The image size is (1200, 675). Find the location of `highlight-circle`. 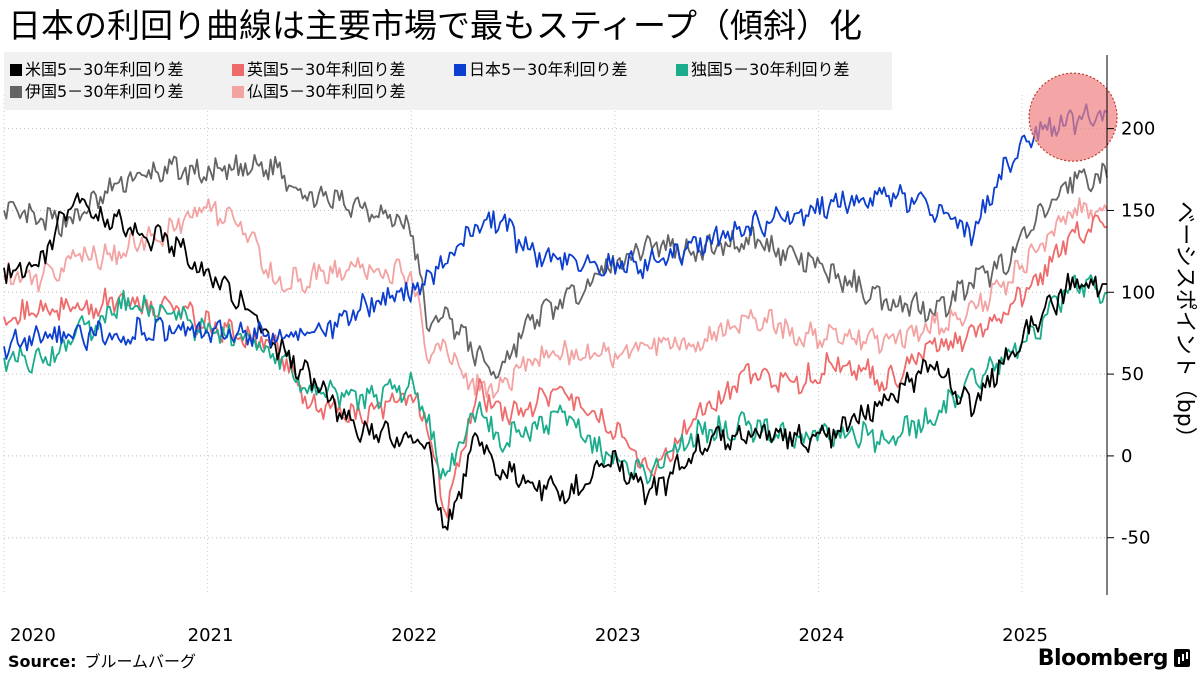

highlight-circle is located at coordinates (1073, 117).